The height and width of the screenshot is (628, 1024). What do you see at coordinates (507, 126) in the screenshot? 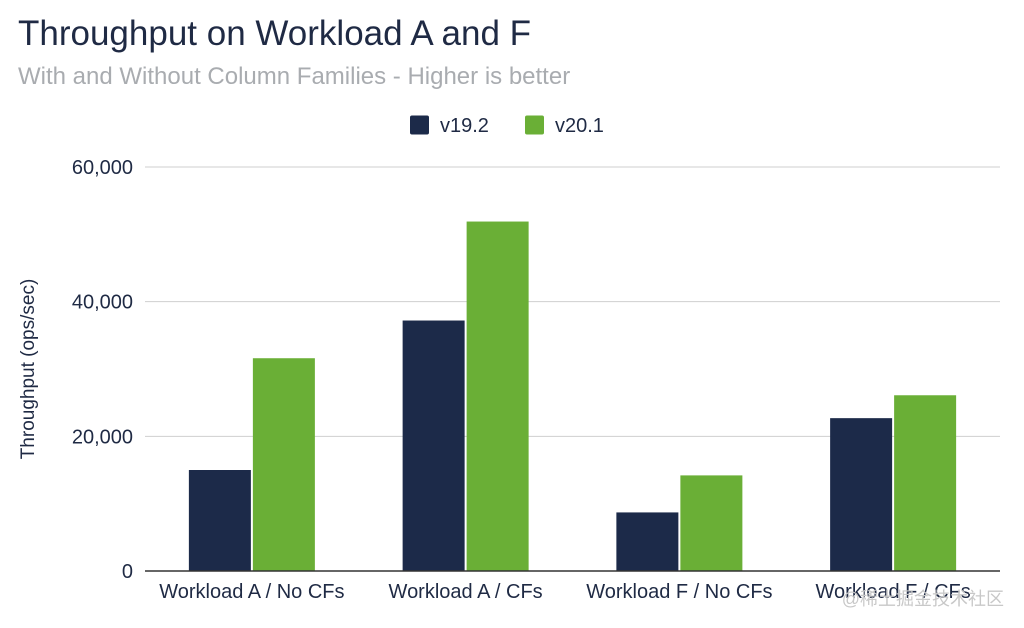
I see `legend: v19.2 v20.1` at bounding box center [507, 126].